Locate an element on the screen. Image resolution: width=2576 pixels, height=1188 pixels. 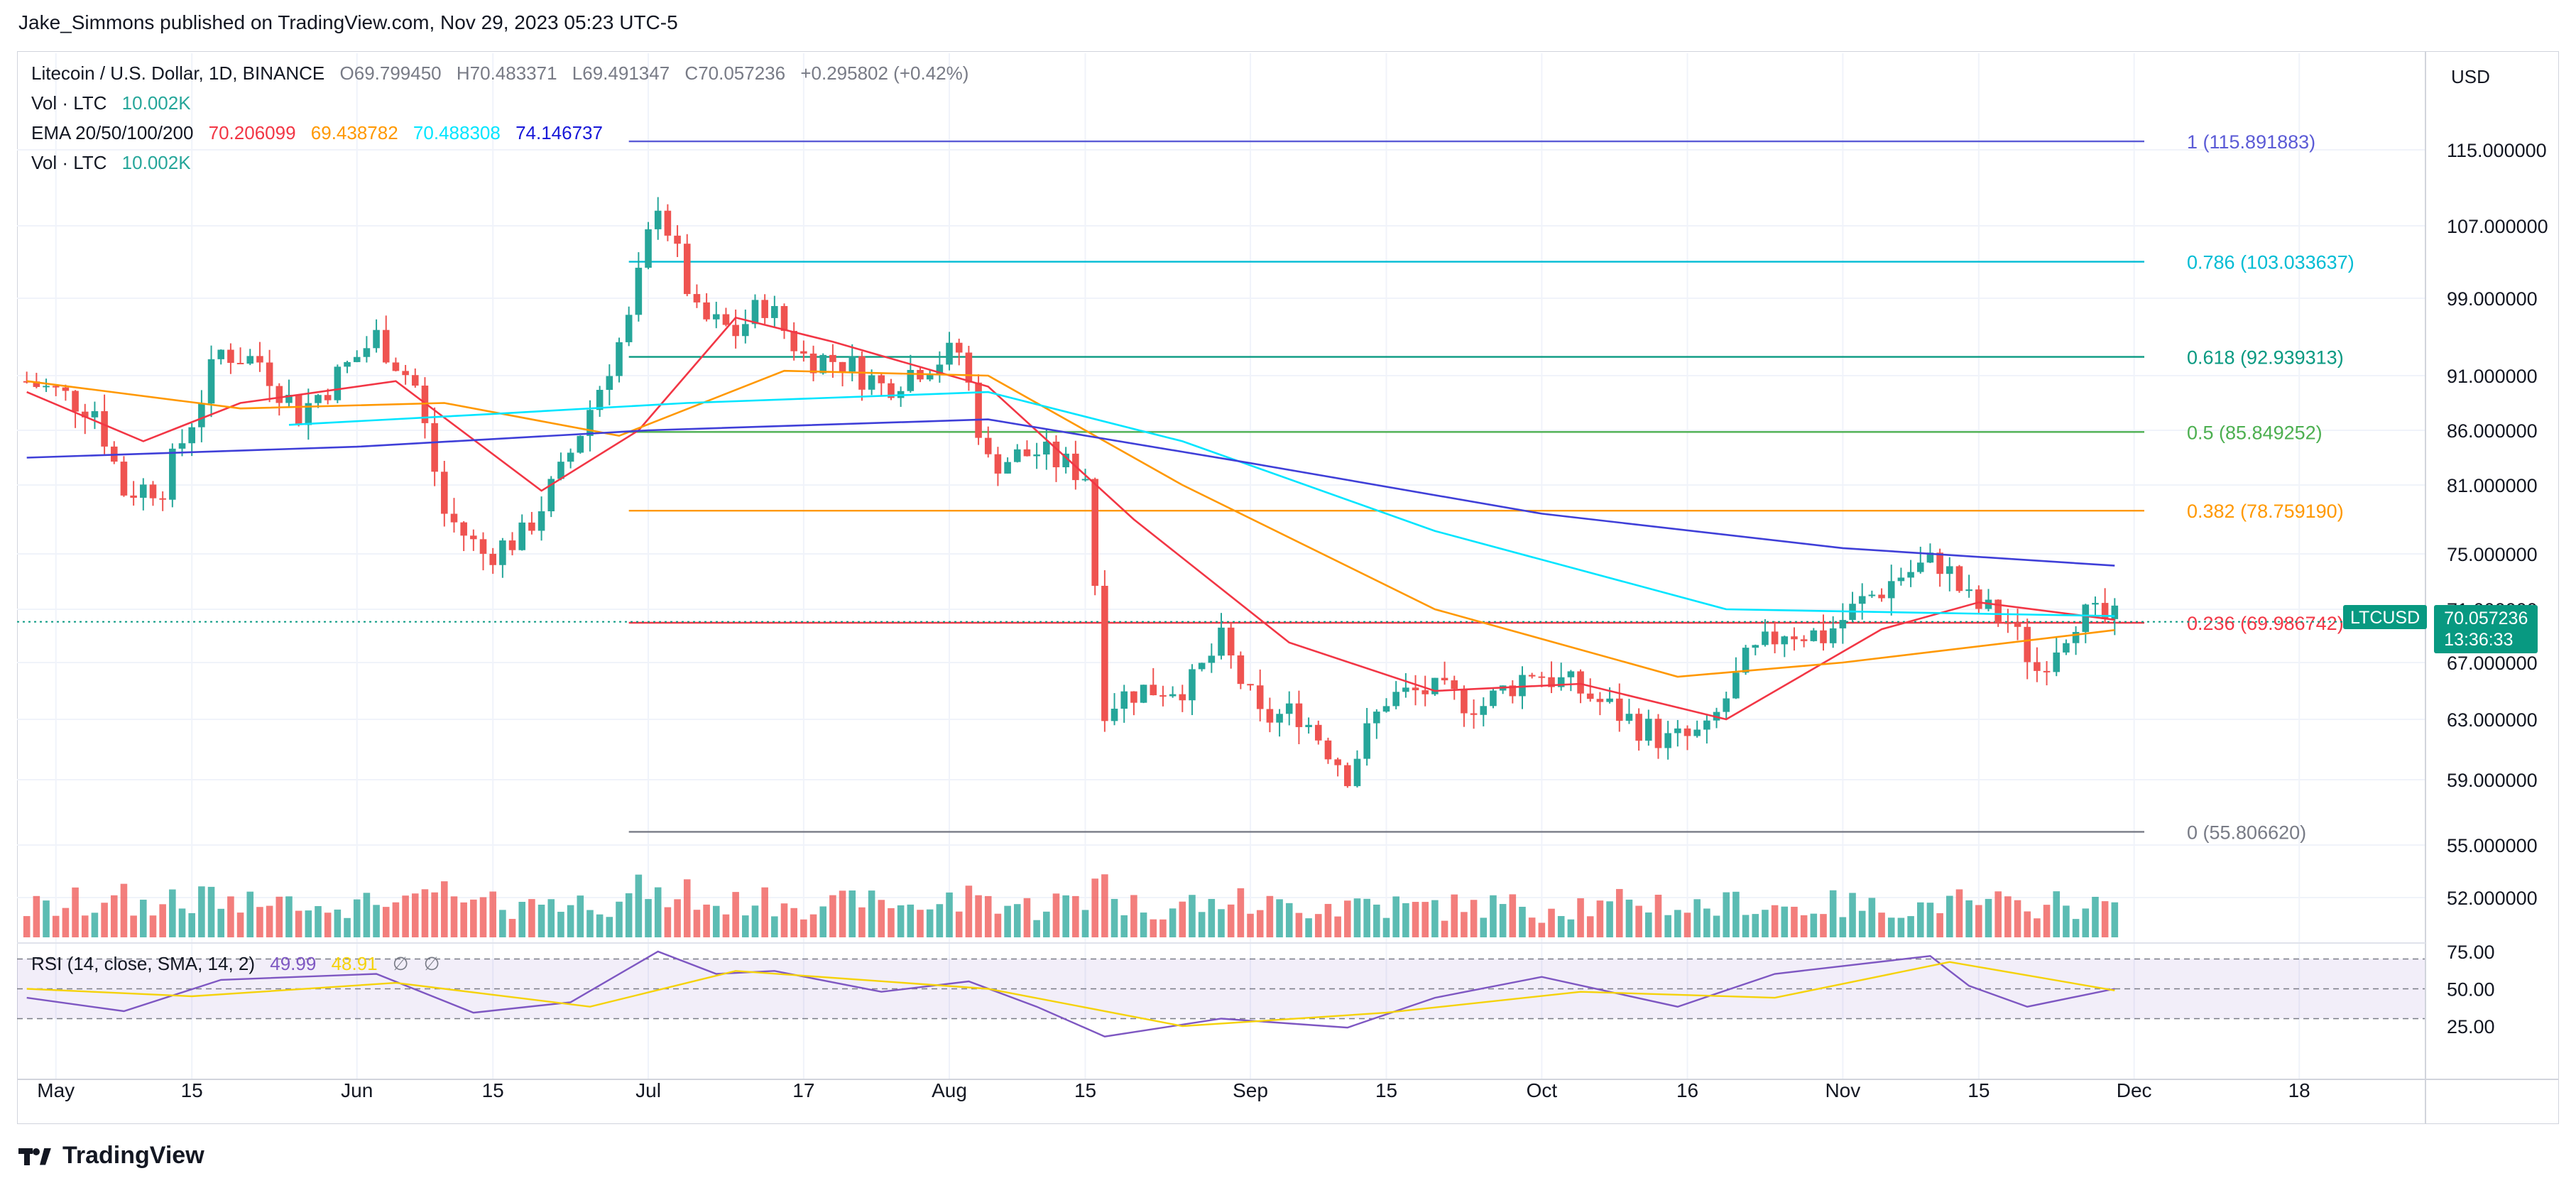
currency-selector: USD is located at coordinates (2470, 76).